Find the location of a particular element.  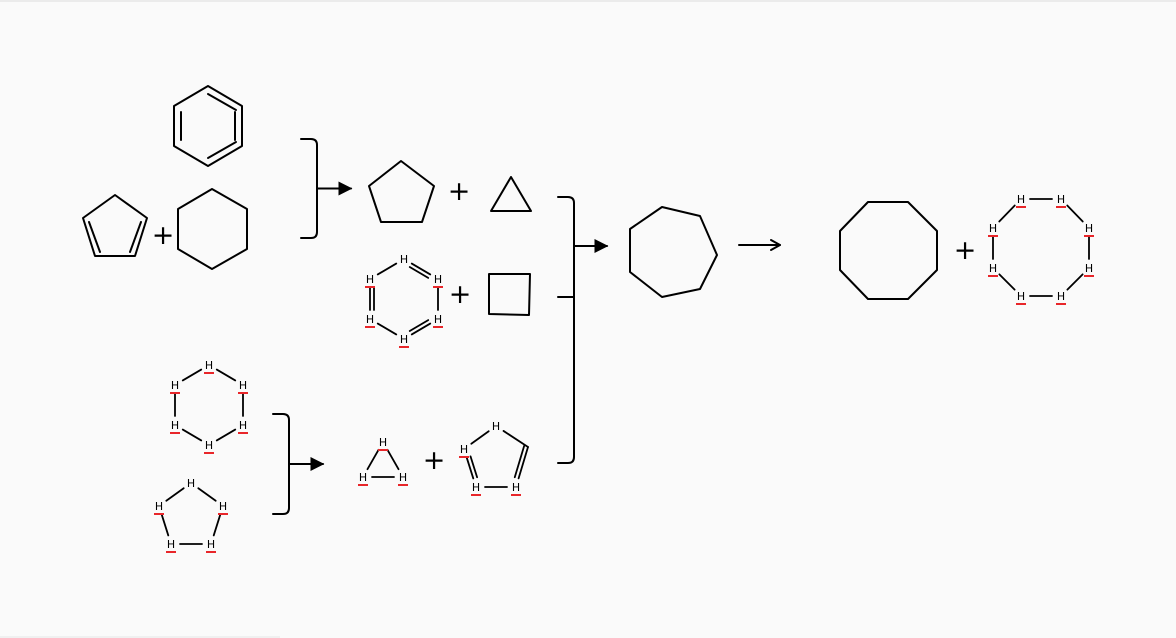

benzene is located at coordinates (208, 126).